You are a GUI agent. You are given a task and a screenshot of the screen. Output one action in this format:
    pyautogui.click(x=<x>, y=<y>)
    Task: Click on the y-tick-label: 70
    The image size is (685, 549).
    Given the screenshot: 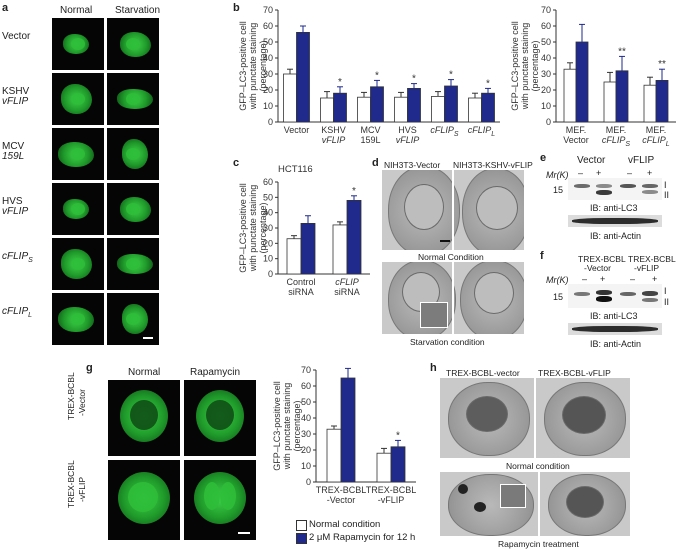 What is the action you would take?
    pyautogui.click(x=268, y=10)
    